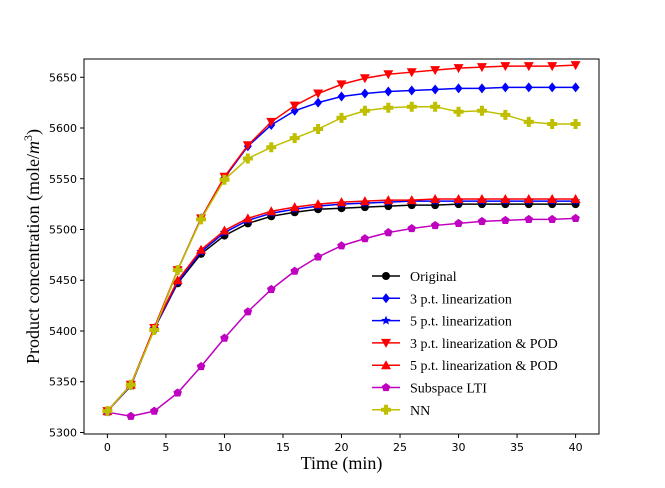 The height and width of the screenshot is (488, 665). Describe the element at coordinates (63, 331) in the screenshot. I see `y-tick-label: 5400` at that location.